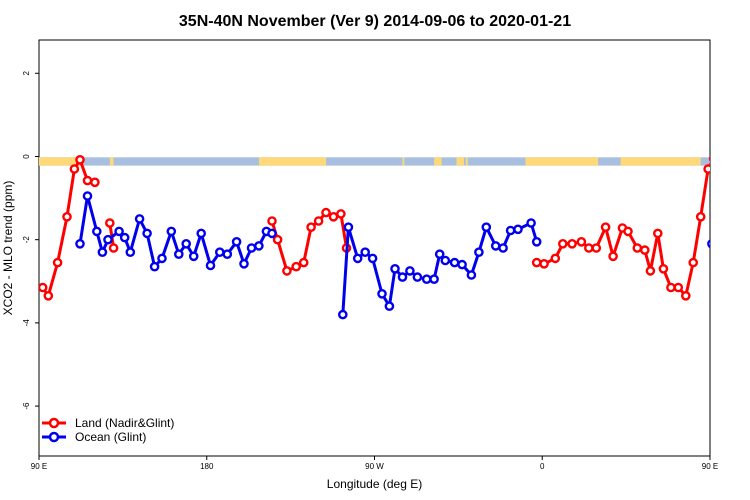 The width and height of the screenshot is (750, 500). Describe the element at coordinates (110, 437) in the screenshot. I see `legend-label-ocean: Ocean (Glint)` at that location.